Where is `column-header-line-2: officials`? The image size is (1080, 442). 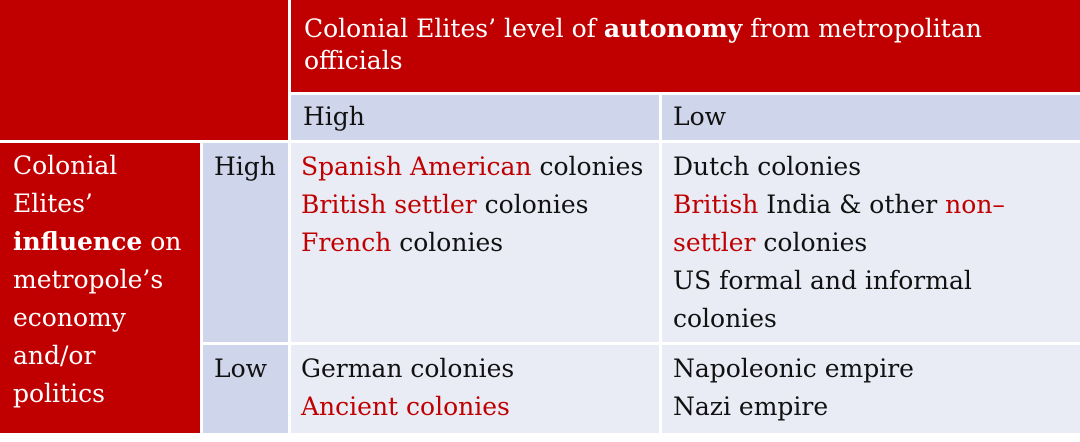 column-header-line-2: officials is located at coordinates (353, 60).